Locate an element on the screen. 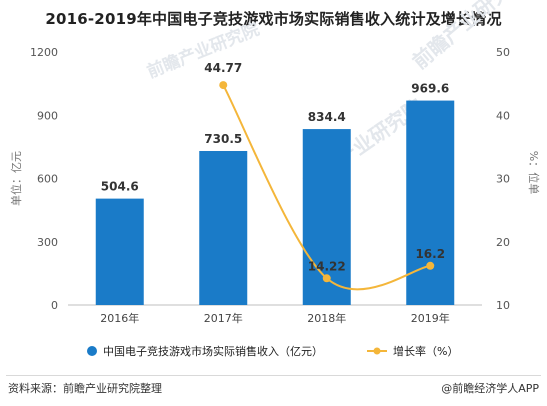  growth-rate-value: 44.77 is located at coordinates (223, 68).